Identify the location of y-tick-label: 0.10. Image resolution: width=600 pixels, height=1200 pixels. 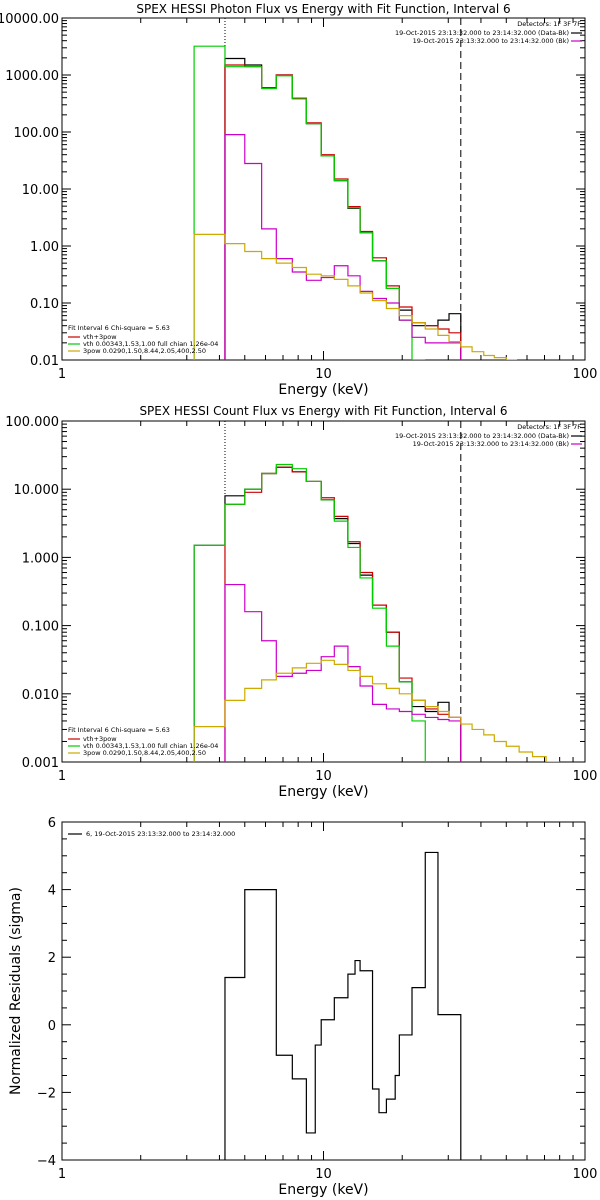
(44, 304).